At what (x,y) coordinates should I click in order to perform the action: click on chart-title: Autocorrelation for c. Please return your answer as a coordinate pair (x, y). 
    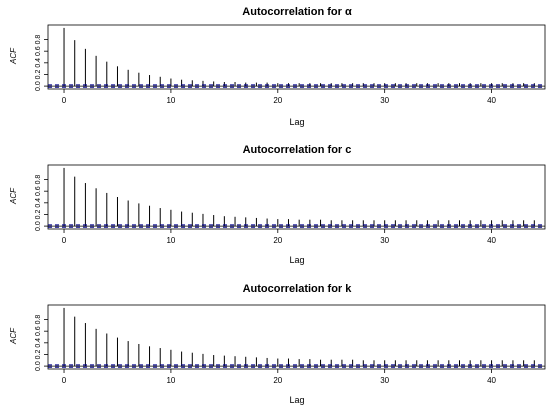
    Looking at the image, I should click on (297, 150).